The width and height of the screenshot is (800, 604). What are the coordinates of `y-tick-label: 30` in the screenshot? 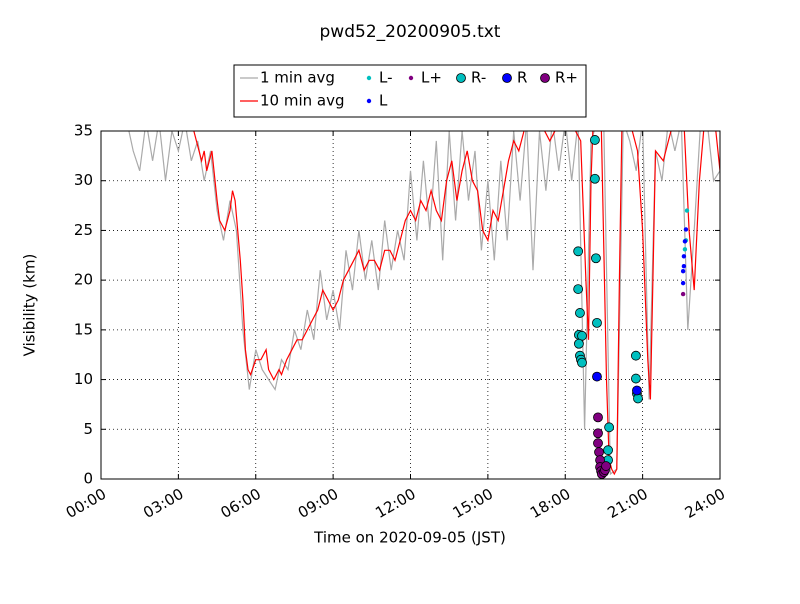 It's located at (83, 180).